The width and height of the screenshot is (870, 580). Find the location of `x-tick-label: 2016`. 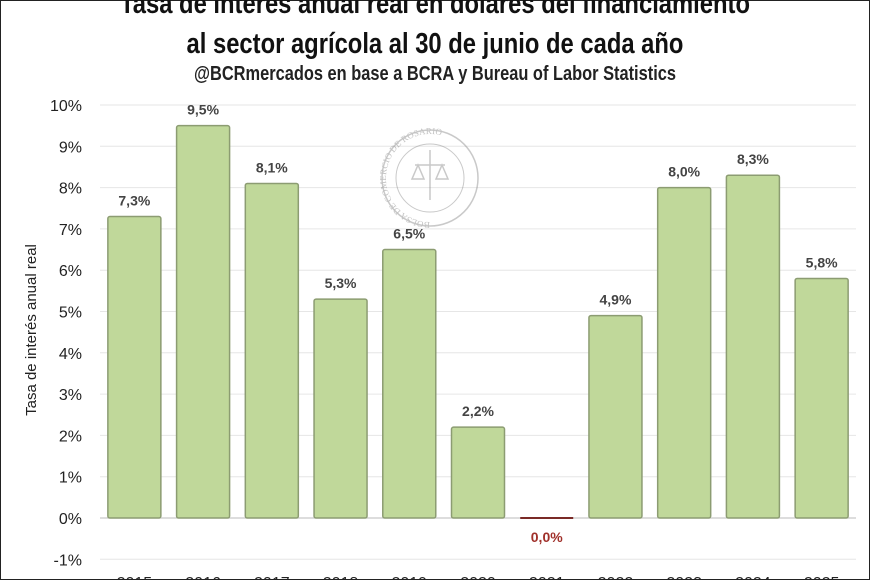

x-tick-label: 2016 is located at coordinates (203, 577).